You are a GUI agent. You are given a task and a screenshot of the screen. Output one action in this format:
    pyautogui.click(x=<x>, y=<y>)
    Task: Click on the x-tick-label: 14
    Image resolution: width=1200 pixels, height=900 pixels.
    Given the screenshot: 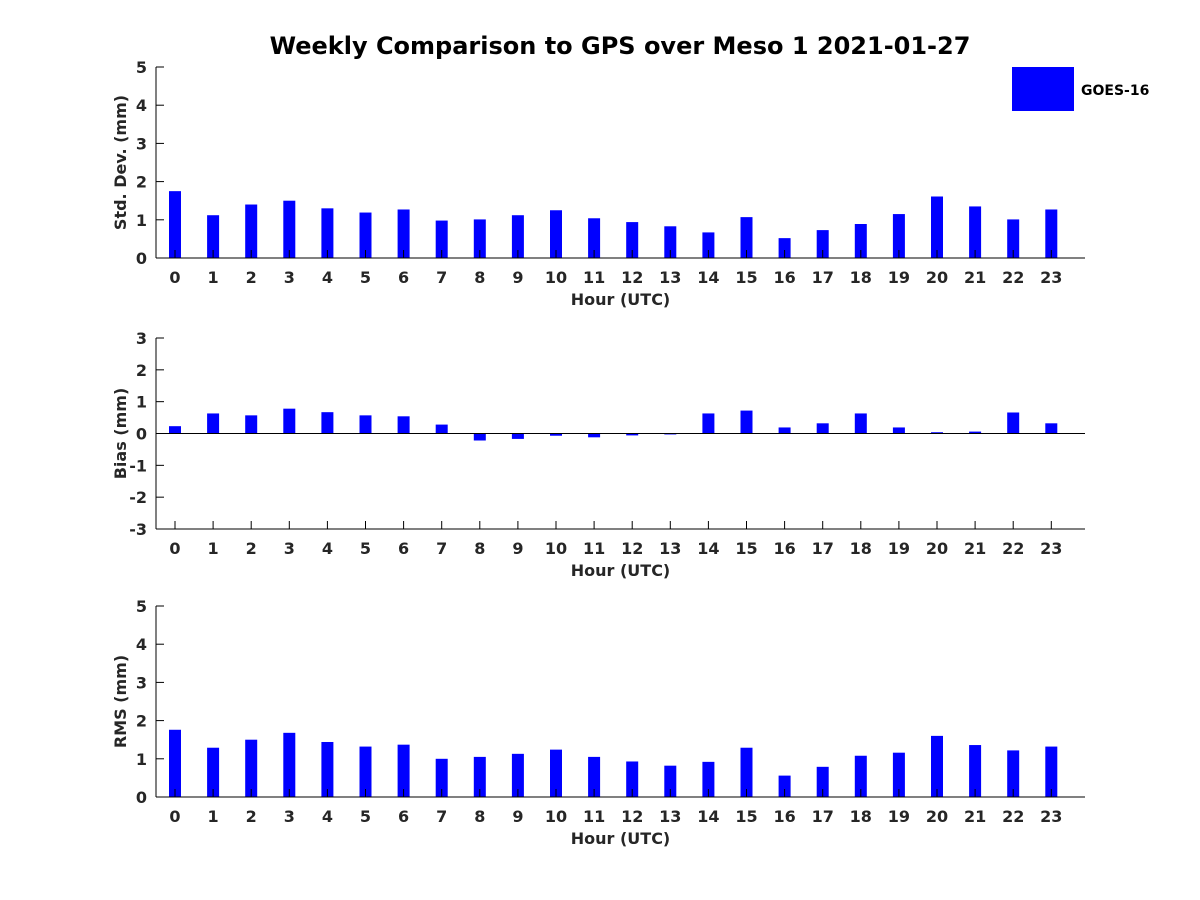 What is the action you would take?
    pyautogui.click(x=708, y=548)
    